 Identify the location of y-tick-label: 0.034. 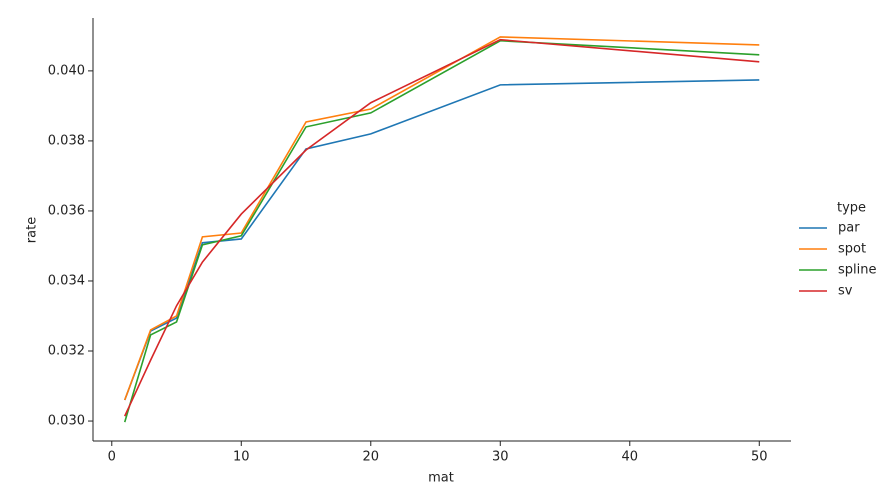
(66, 280).